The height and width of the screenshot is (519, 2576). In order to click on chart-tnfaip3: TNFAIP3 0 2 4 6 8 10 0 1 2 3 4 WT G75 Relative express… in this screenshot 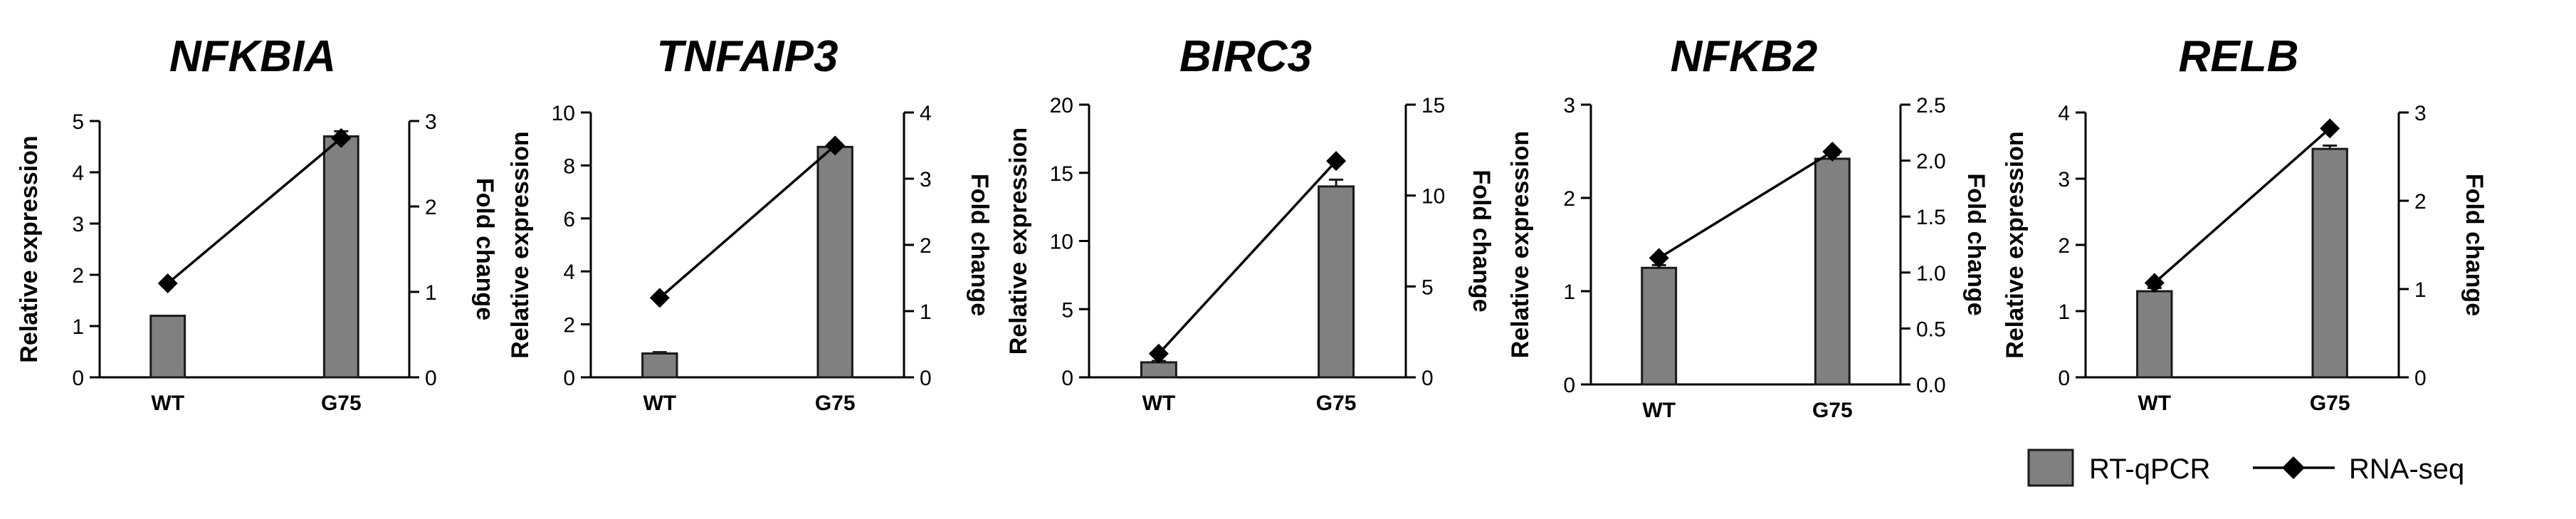, I will do `click(750, 223)`.